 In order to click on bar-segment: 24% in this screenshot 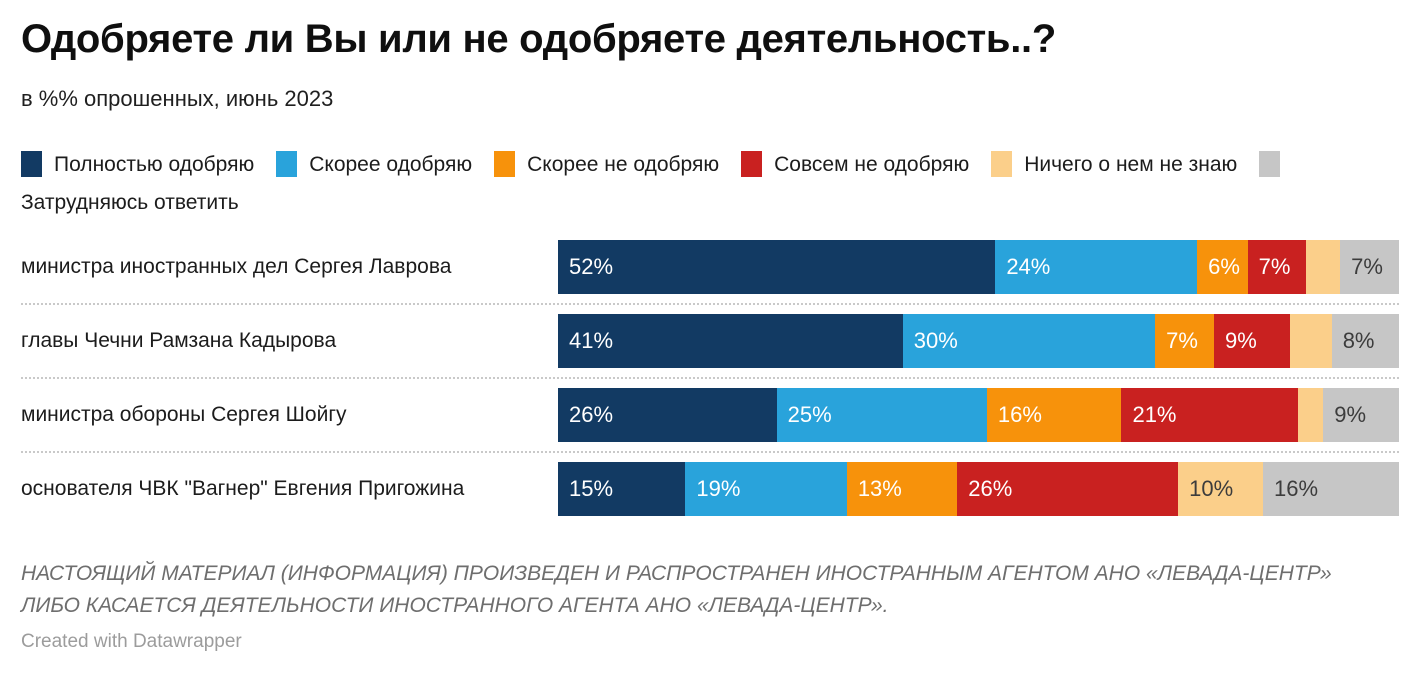, I will do `click(1096, 267)`.